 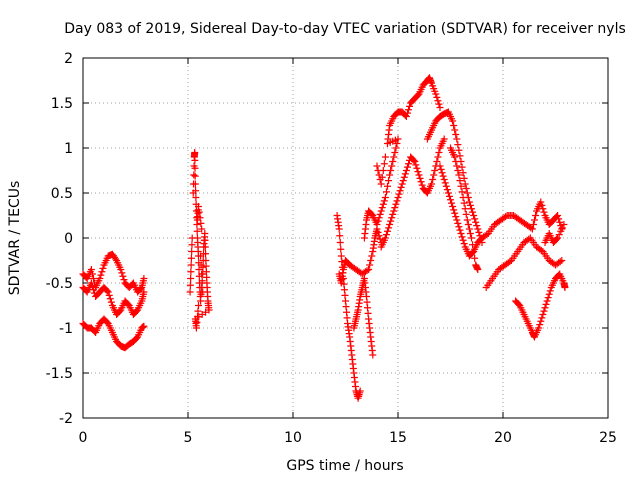 What do you see at coordinates (293, 438) in the screenshot?
I see `x-tick-label: 10` at bounding box center [293, 438].